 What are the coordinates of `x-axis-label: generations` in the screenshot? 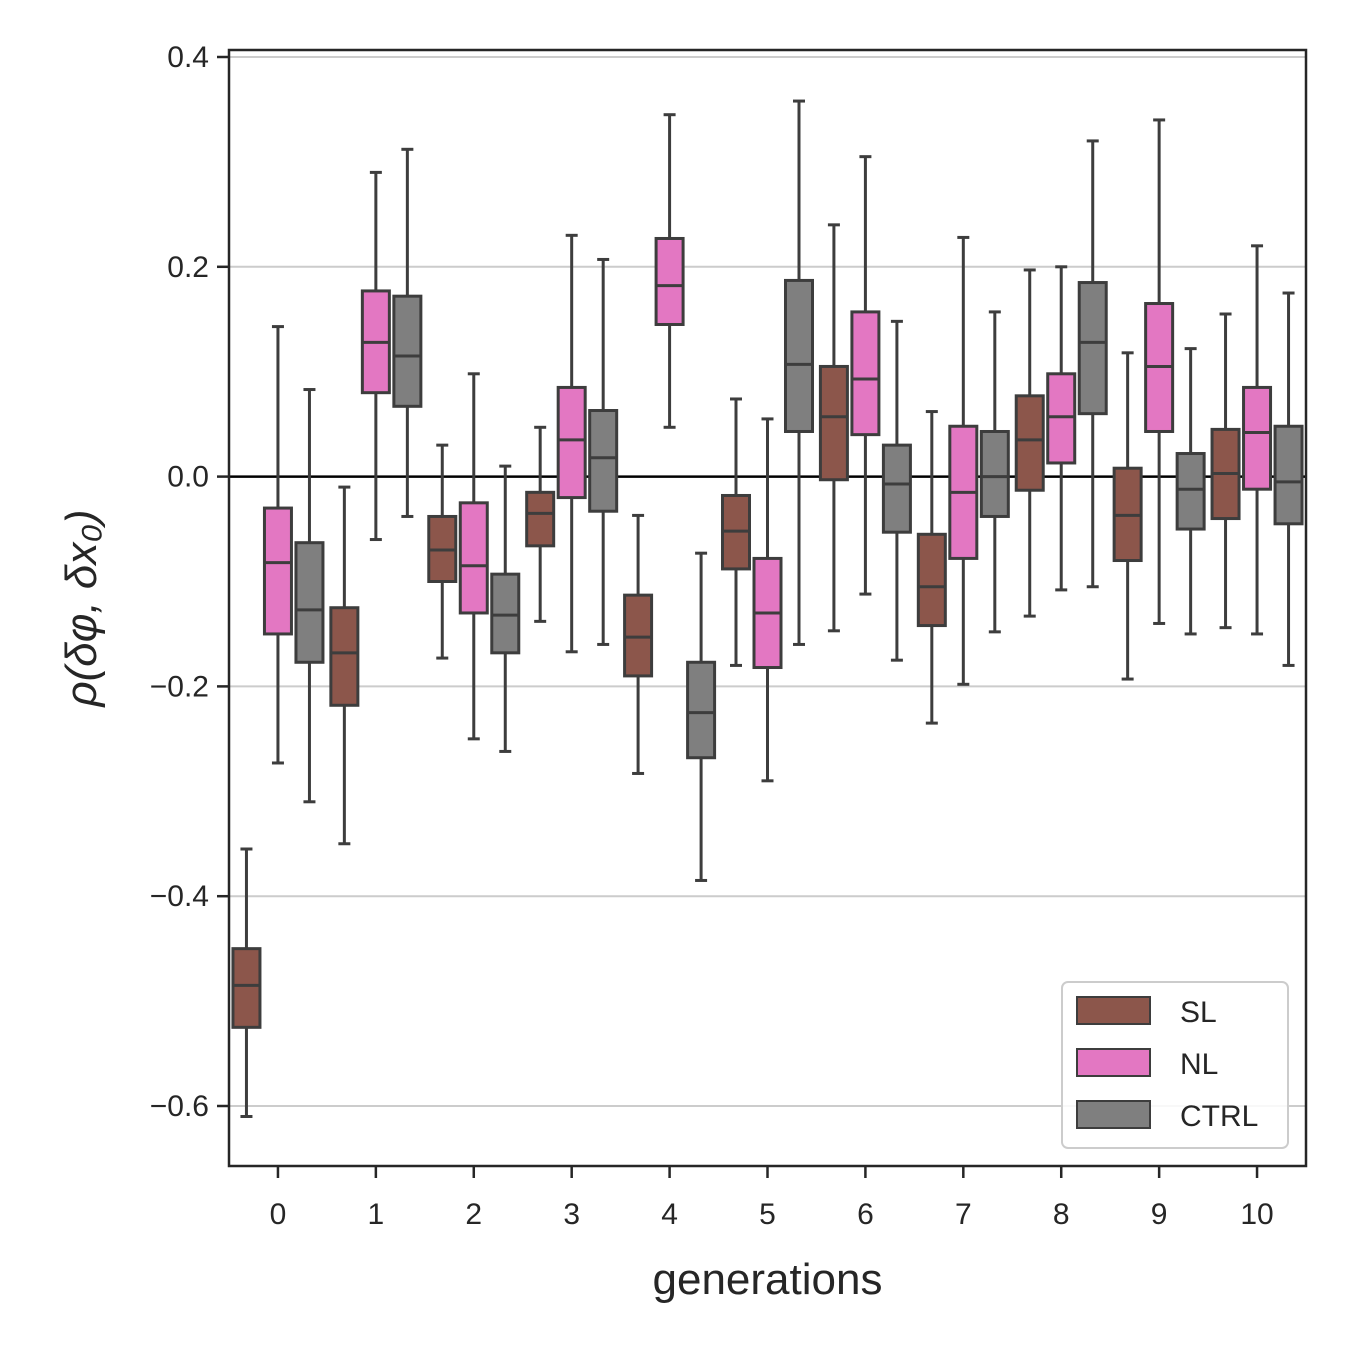 It's located at (768, 1279).